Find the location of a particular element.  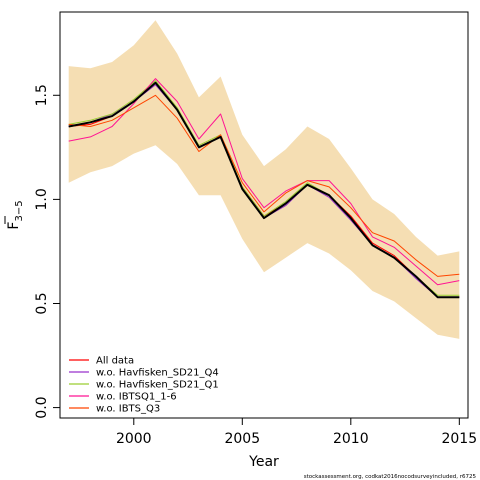

y-axis-title-sub: 3−5 is located at coordinates (19, 210).